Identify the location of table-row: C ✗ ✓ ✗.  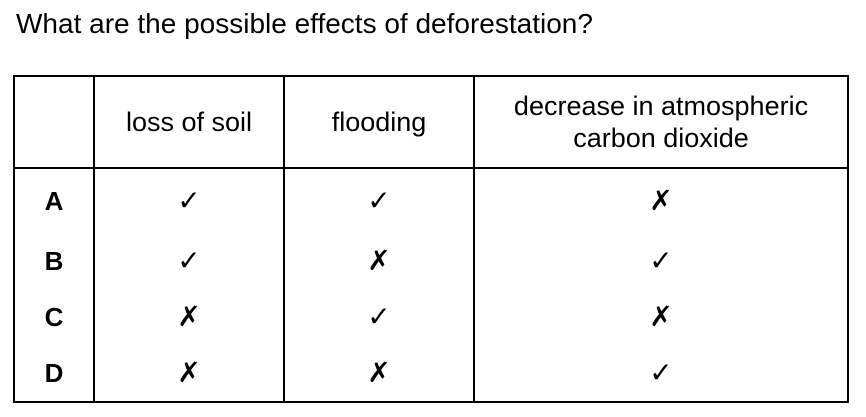
(431, 317).